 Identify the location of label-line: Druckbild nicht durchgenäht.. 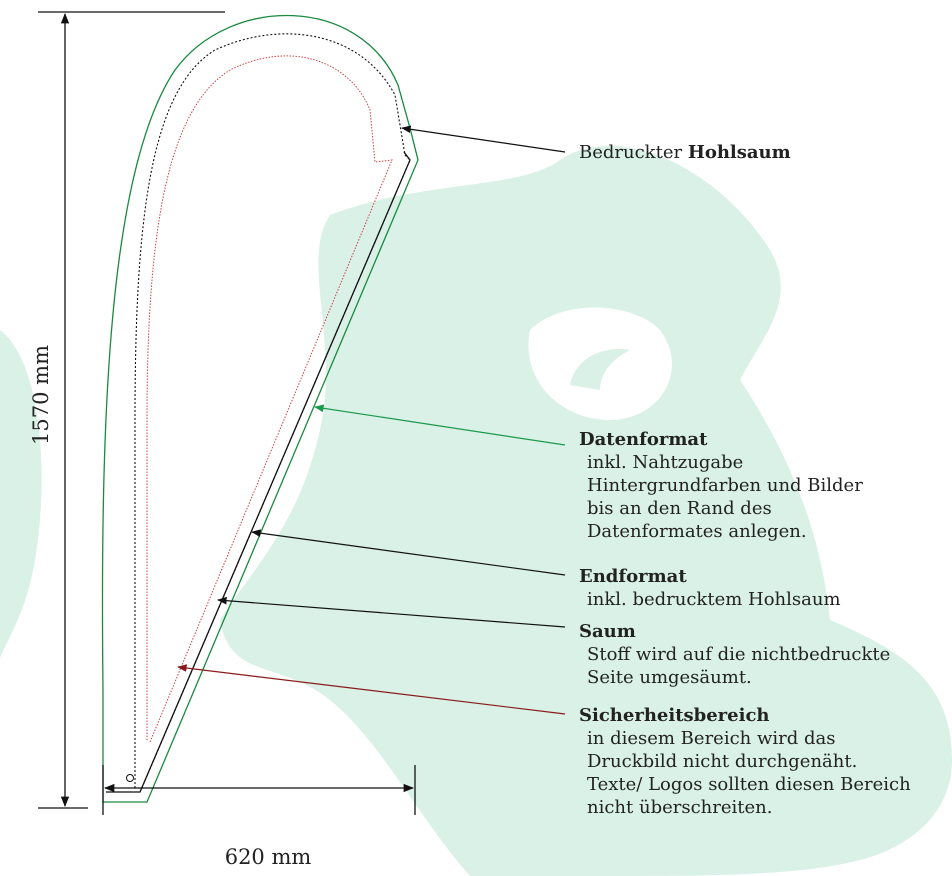
(722, 761).